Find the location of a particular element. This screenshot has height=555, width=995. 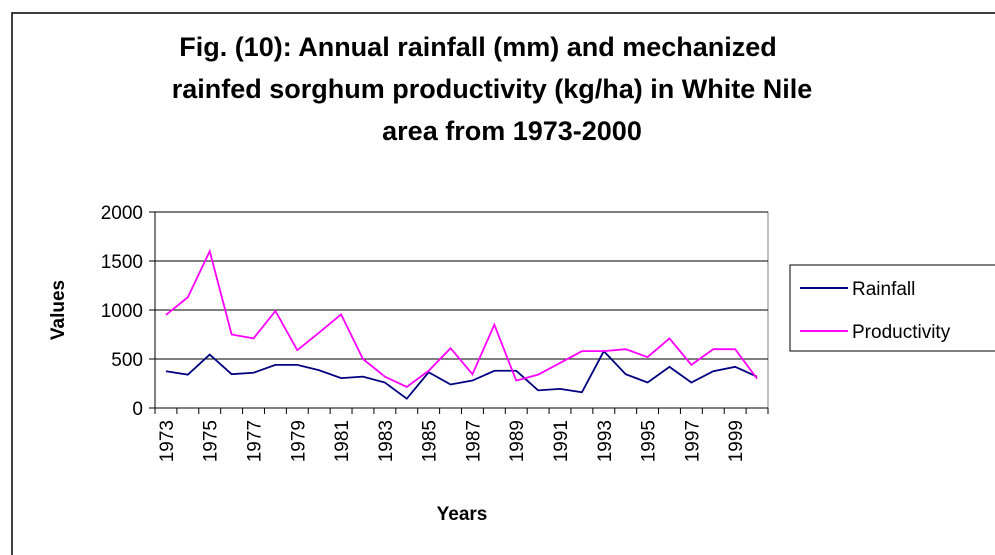

y-tick-label: 500 is located at coordinates (127, 360).